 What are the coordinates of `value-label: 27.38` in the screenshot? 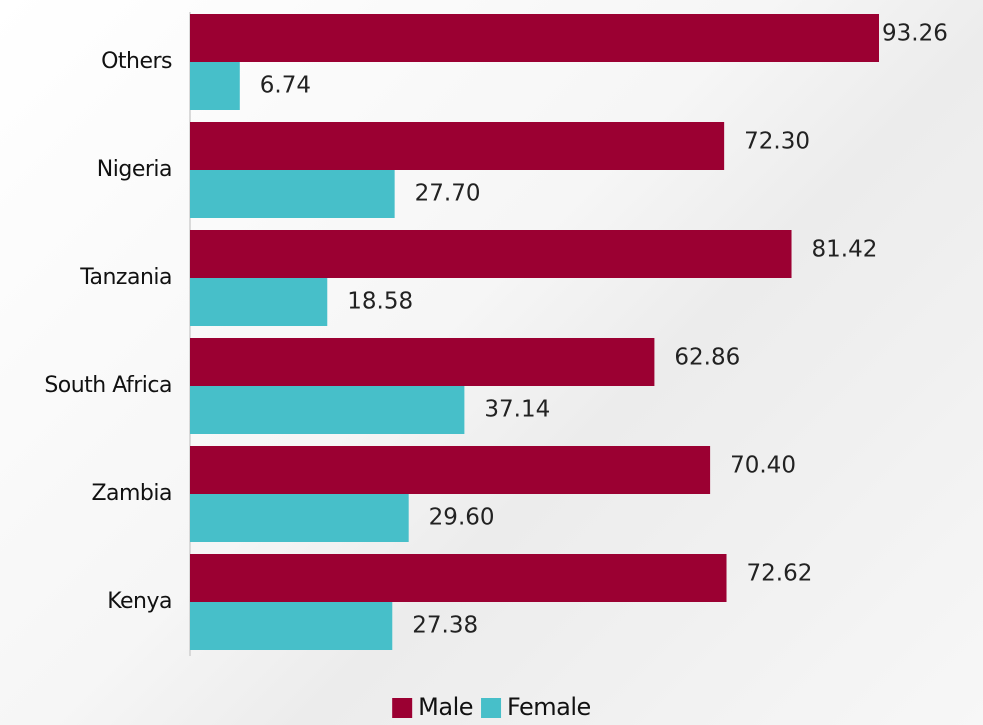 It's located at (445, 626).